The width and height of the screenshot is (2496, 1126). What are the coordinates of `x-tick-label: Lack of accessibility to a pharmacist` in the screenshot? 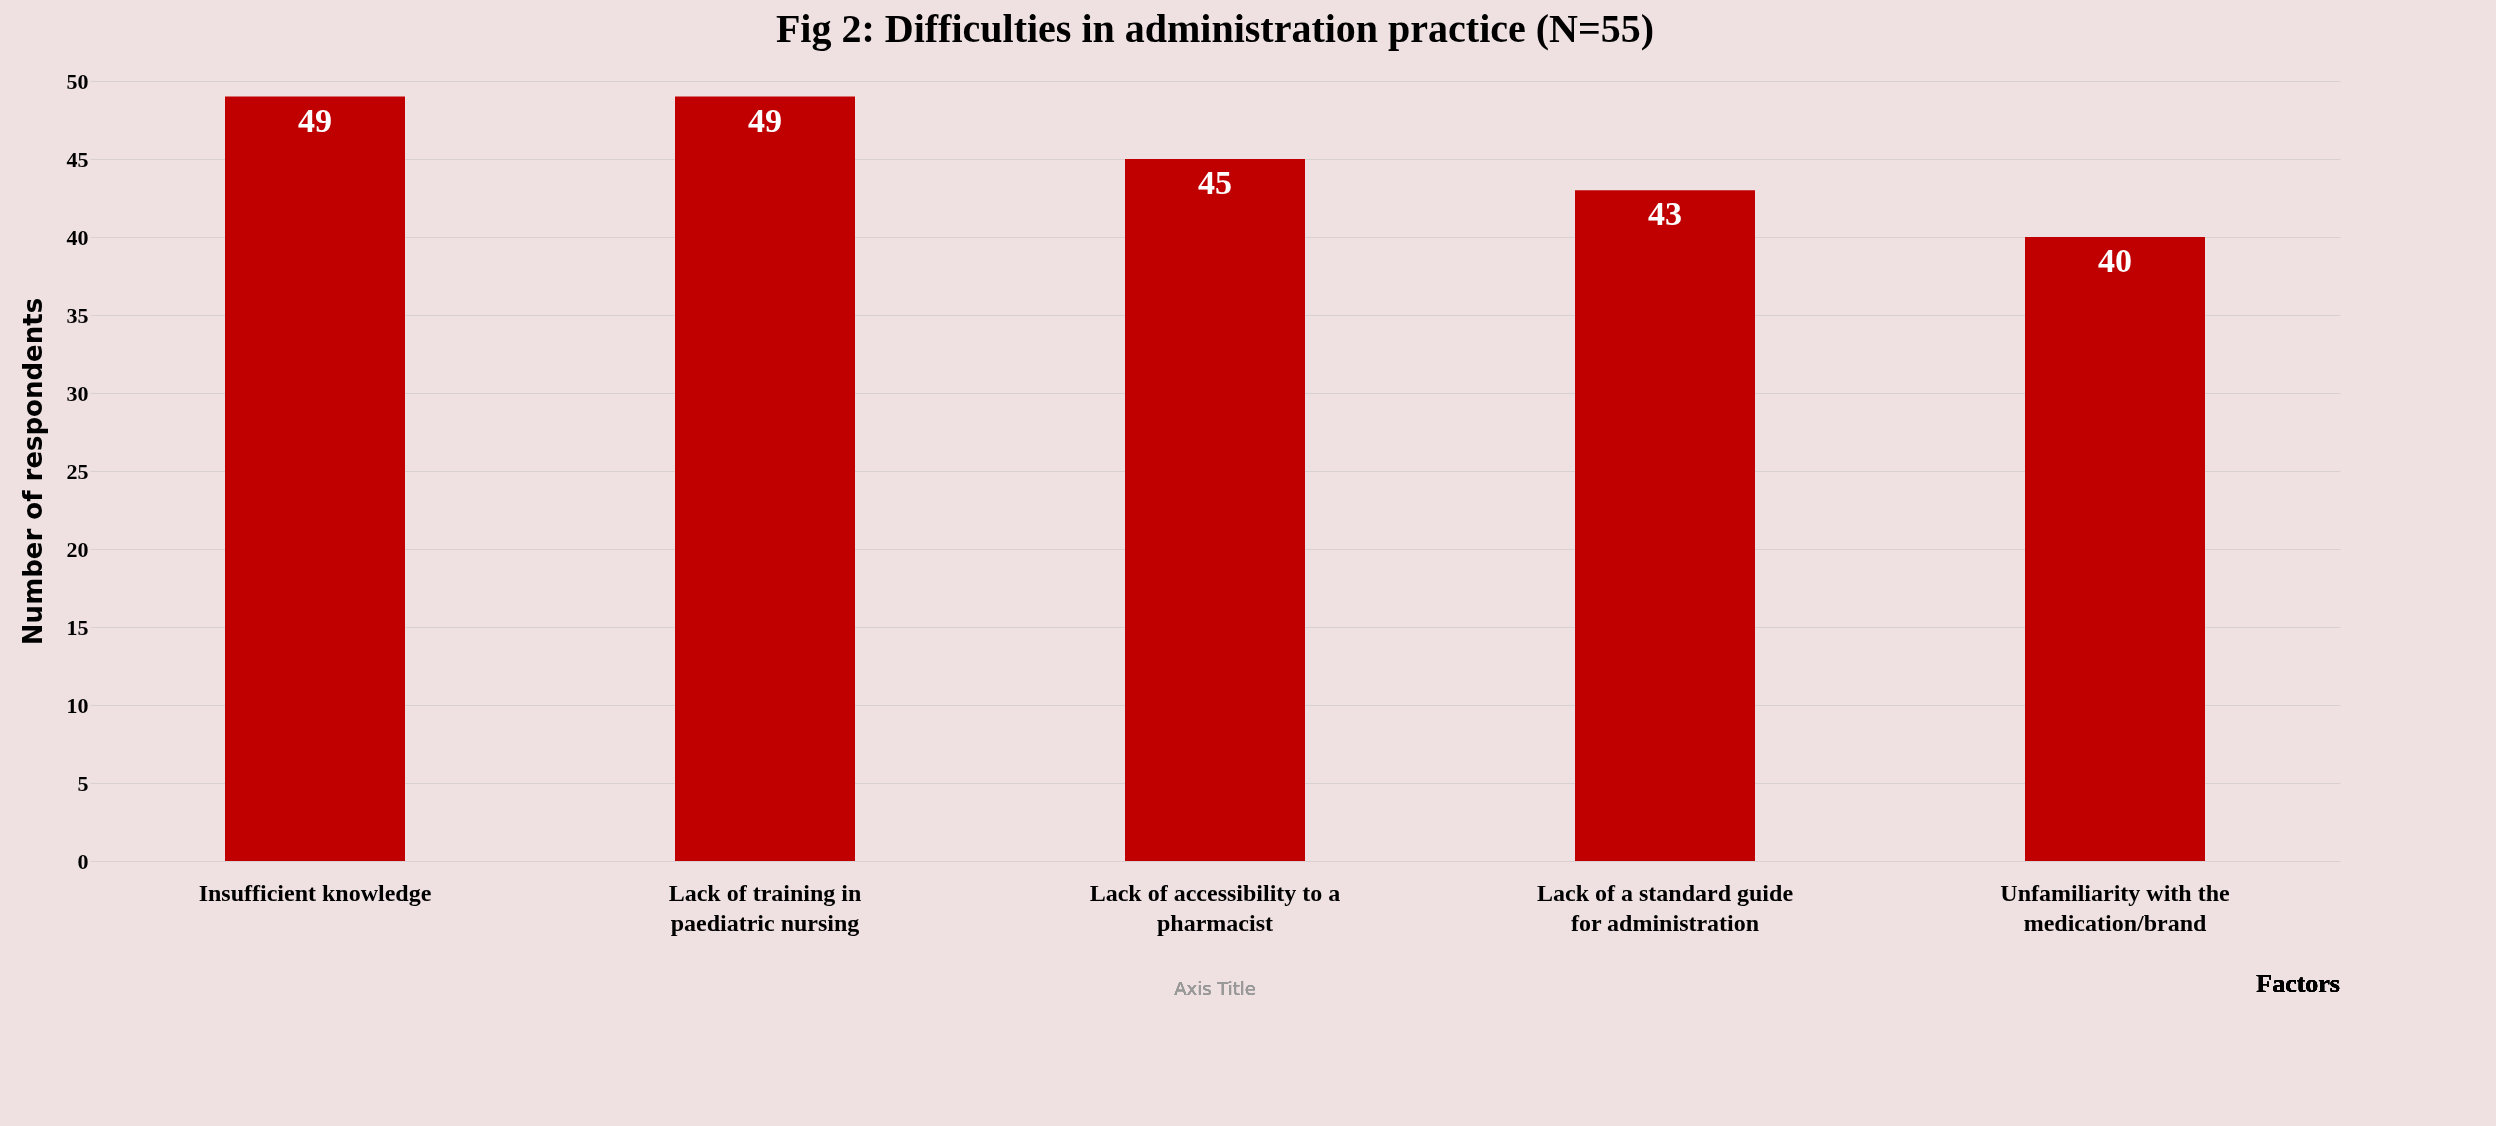 It's located at (1215, 907).